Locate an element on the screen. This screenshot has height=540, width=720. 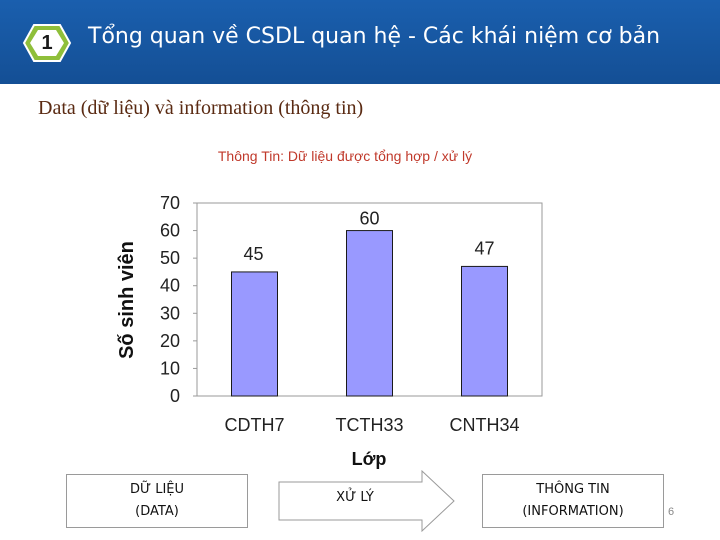
slide-number-badge: 1 is located at coordinates (47, 43).